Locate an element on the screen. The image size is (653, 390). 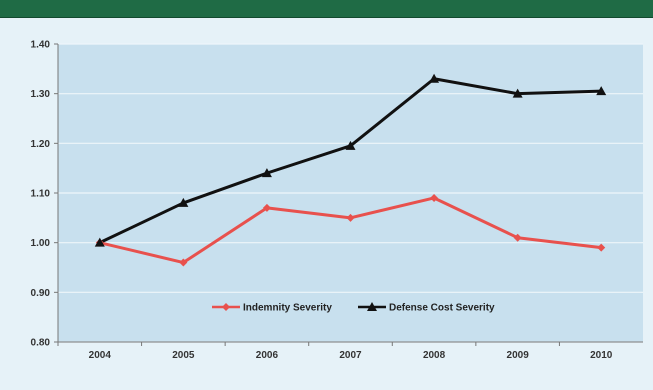
y-tick-label: 1.30 is located at coordinates (41, 94).